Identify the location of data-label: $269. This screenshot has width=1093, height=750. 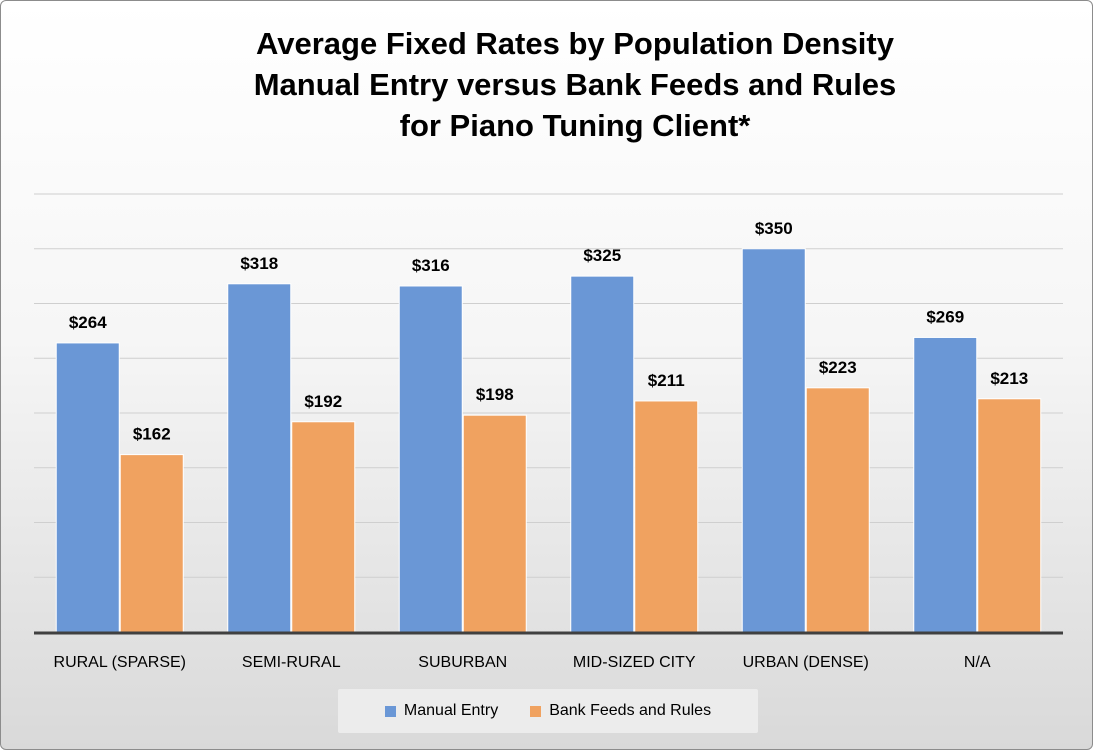
(945, 316).